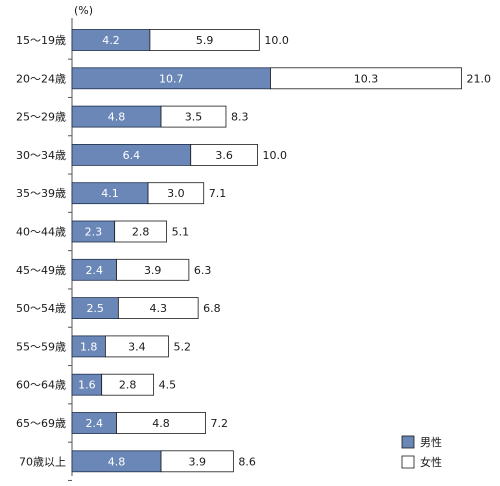 This screenshot has height=486, width=500. I want to click on data-label-female: 3.0, so click(176, 193).